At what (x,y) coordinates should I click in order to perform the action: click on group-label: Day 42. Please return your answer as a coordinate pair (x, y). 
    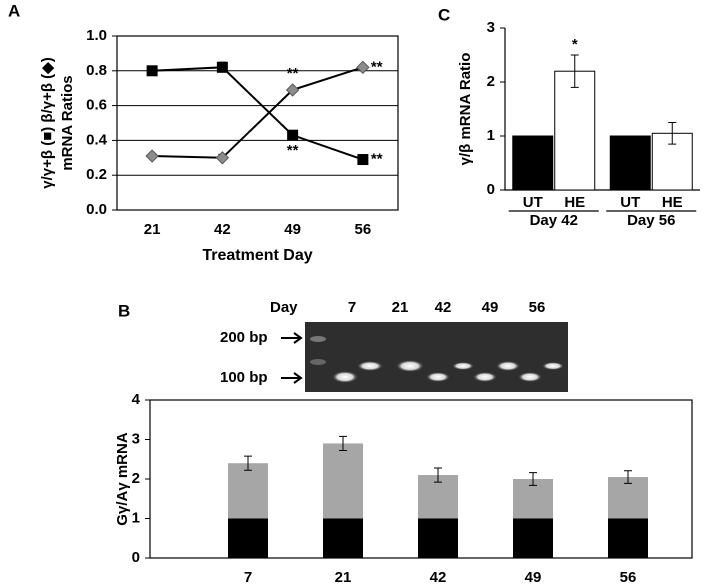
    Looking at the image, I should click on (554, 220).